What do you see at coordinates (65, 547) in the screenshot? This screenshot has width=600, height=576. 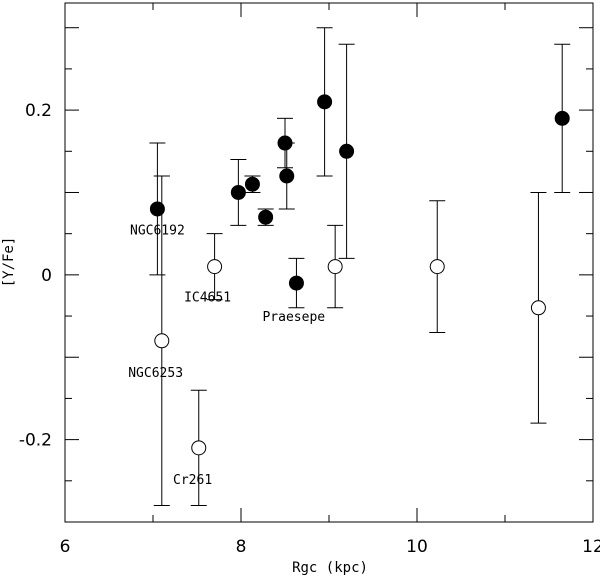 I see `x-tick-label: 6` at bounding box center [65, 547].